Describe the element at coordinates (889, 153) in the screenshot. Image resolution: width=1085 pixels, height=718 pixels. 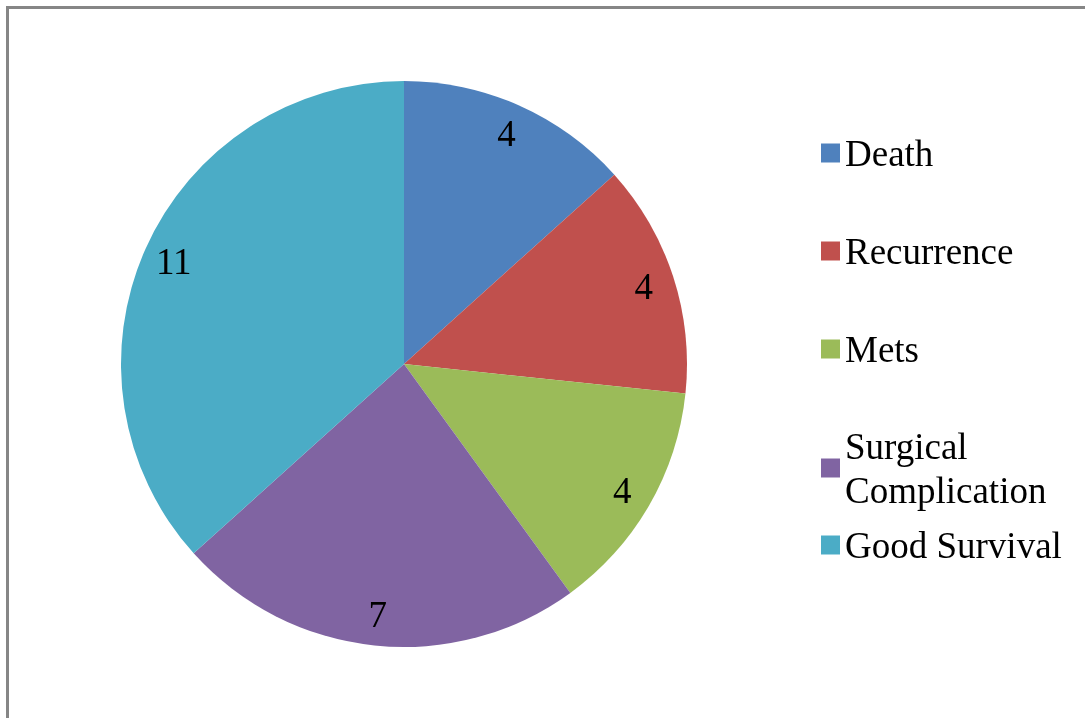
I see `legend-label: Death` at that location.